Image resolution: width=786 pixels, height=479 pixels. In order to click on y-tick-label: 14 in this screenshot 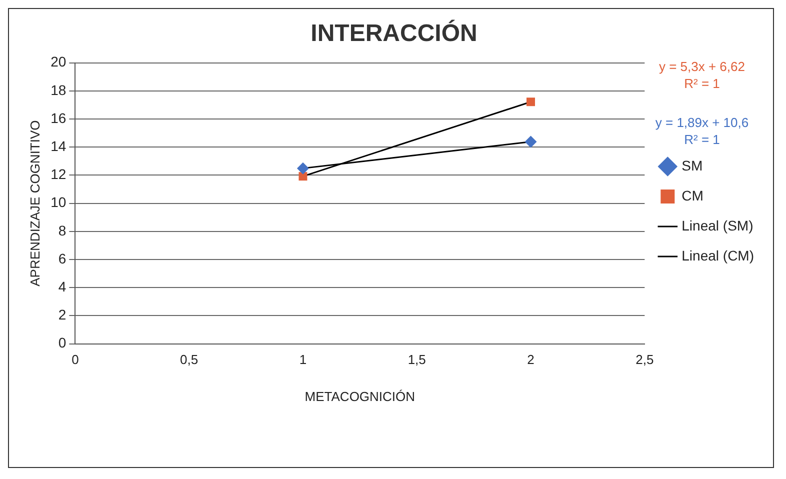, I will do `click(58, 146)`.